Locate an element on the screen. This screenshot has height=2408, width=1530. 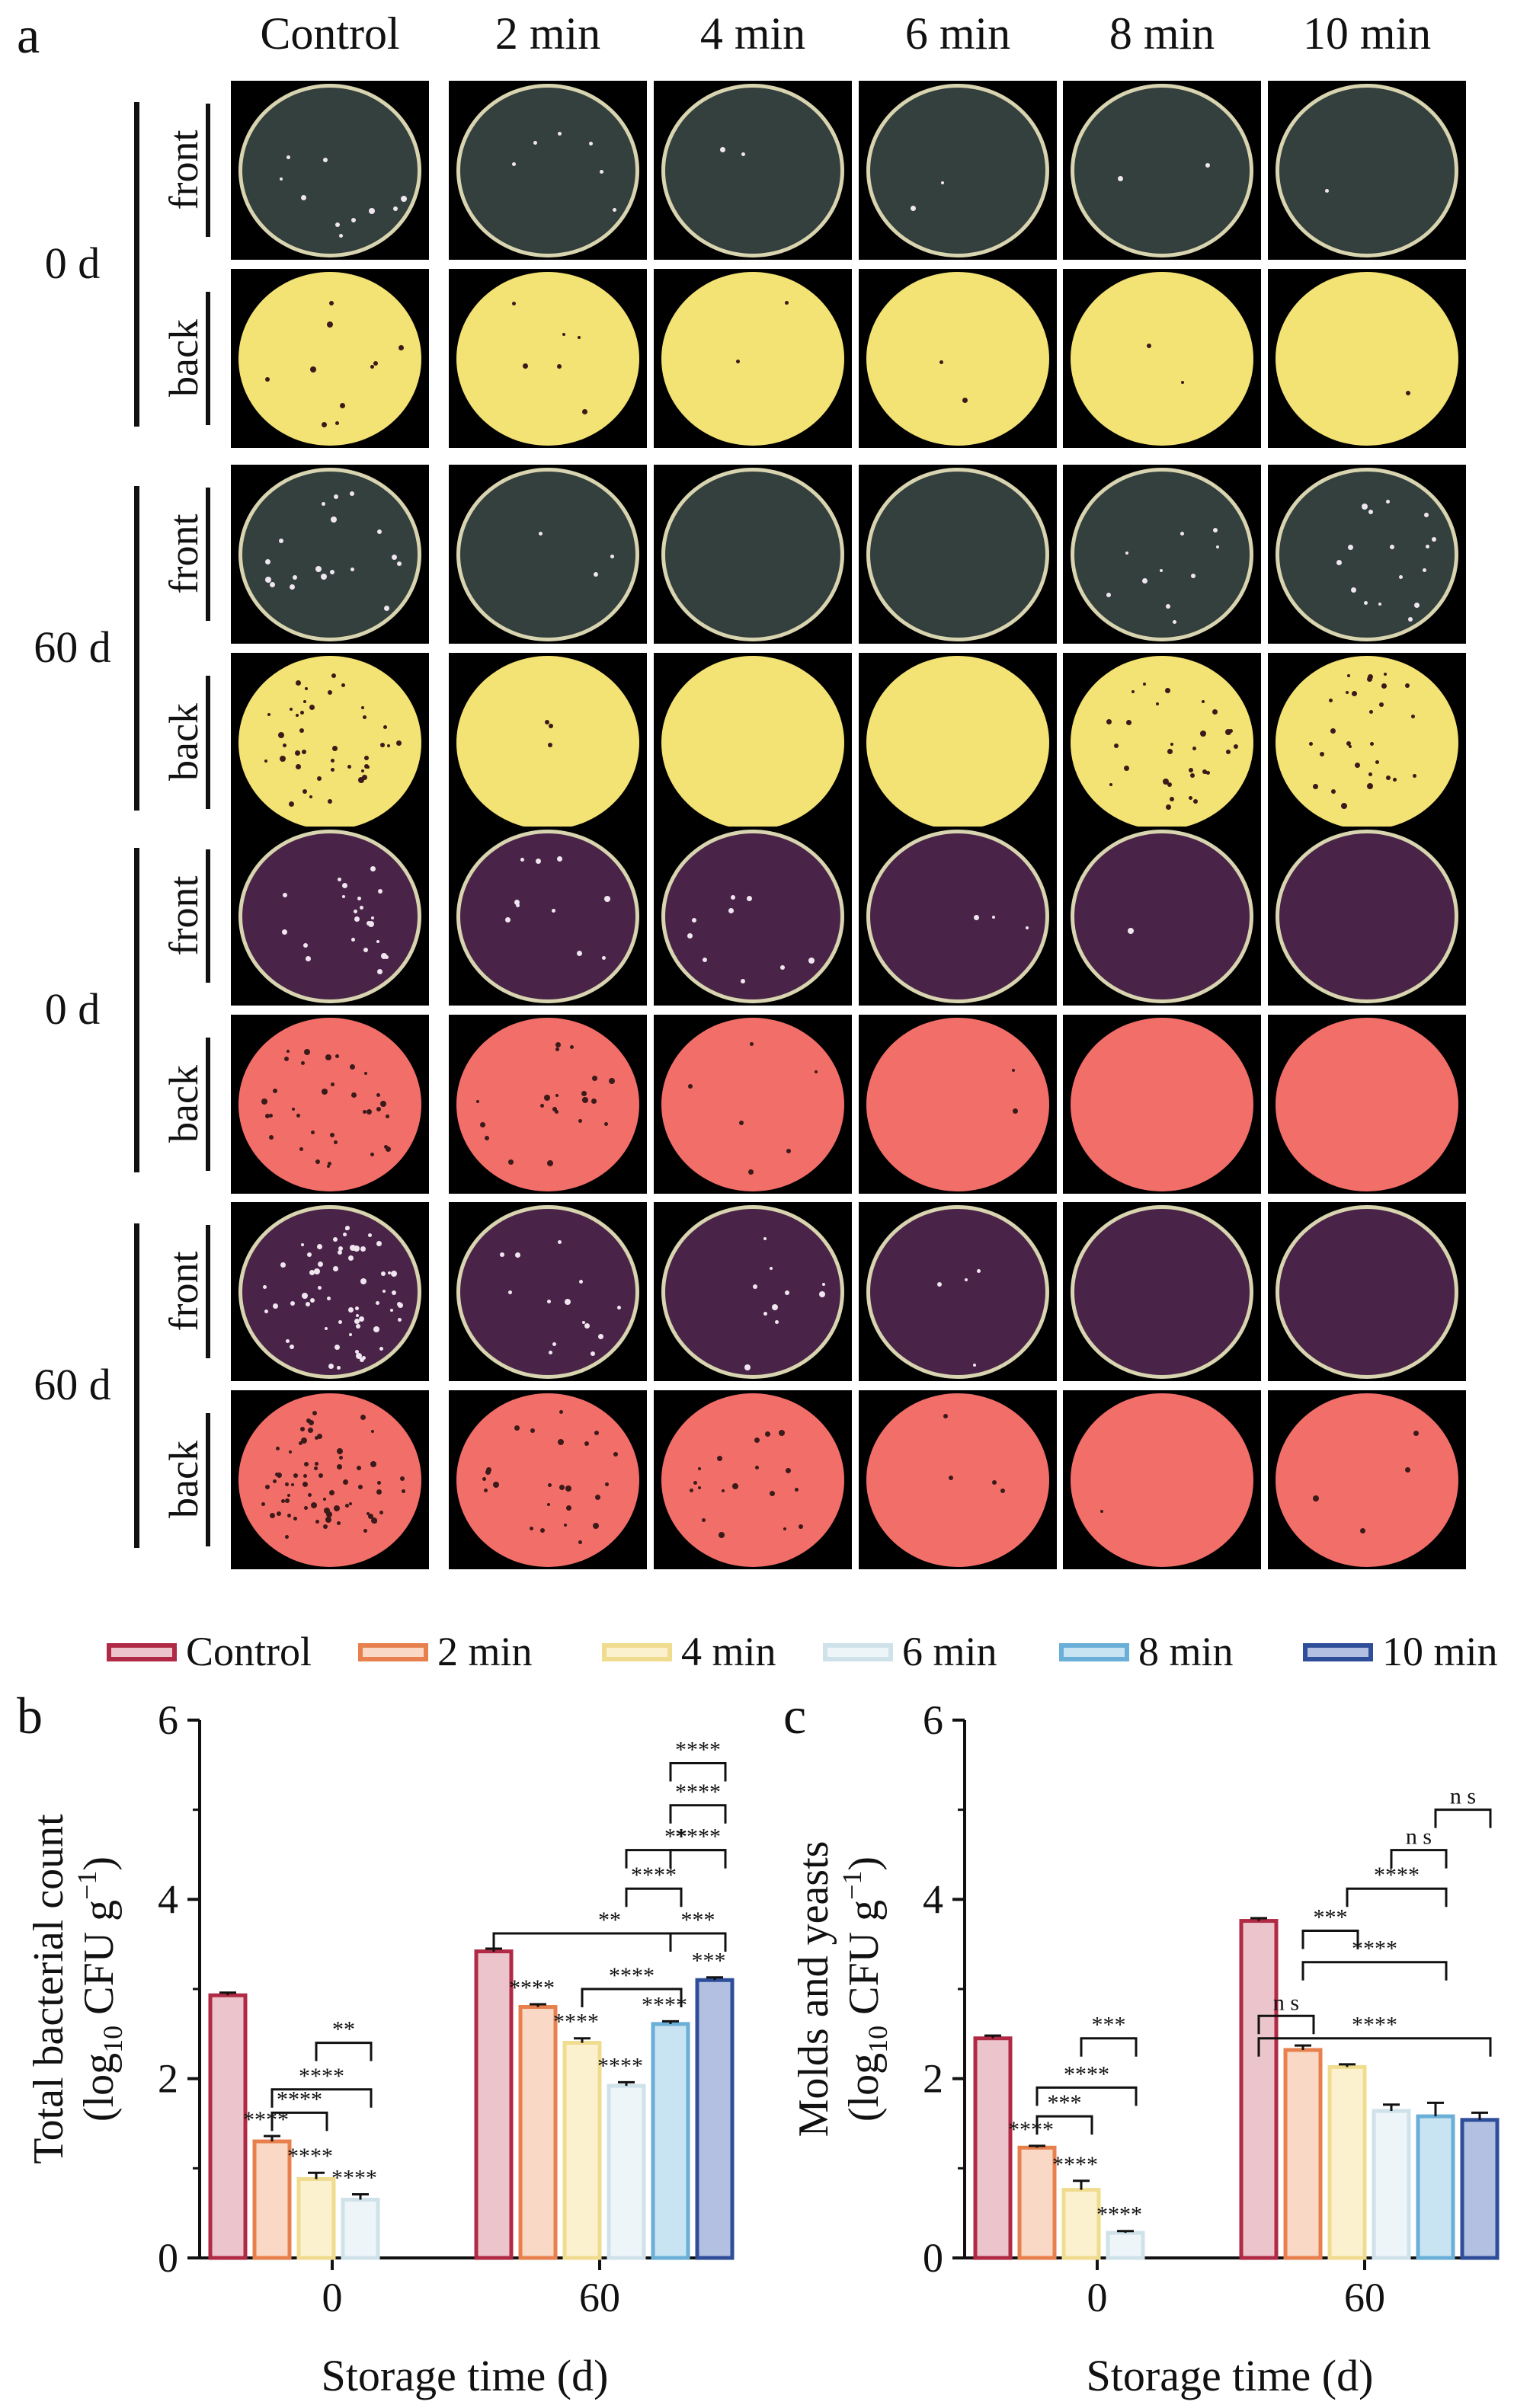
significance-label-10: **** is located at coordinates (698, 1749).